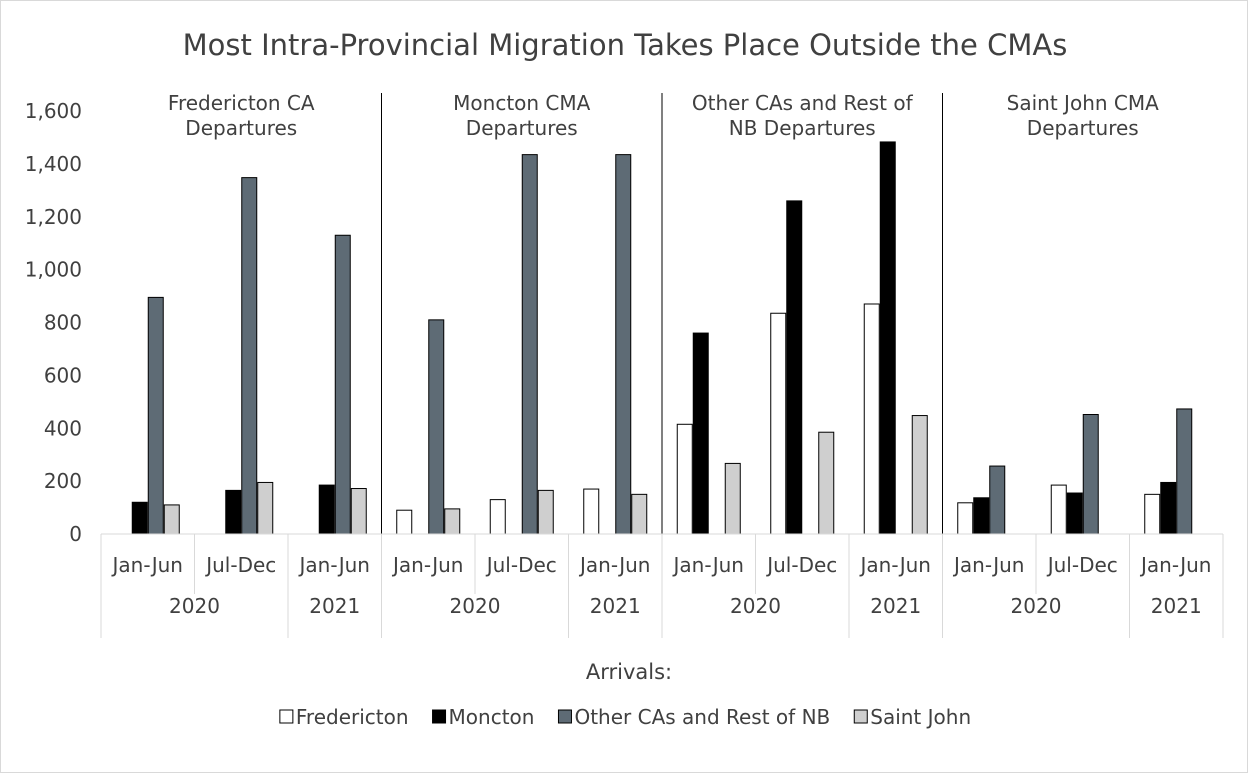 The width and height of the screenshot is (1248, 774). What do you see at coordinates (63, 323) in the screenshot?
I see `y-tick-label: 800` at bounding box center [63, 323].